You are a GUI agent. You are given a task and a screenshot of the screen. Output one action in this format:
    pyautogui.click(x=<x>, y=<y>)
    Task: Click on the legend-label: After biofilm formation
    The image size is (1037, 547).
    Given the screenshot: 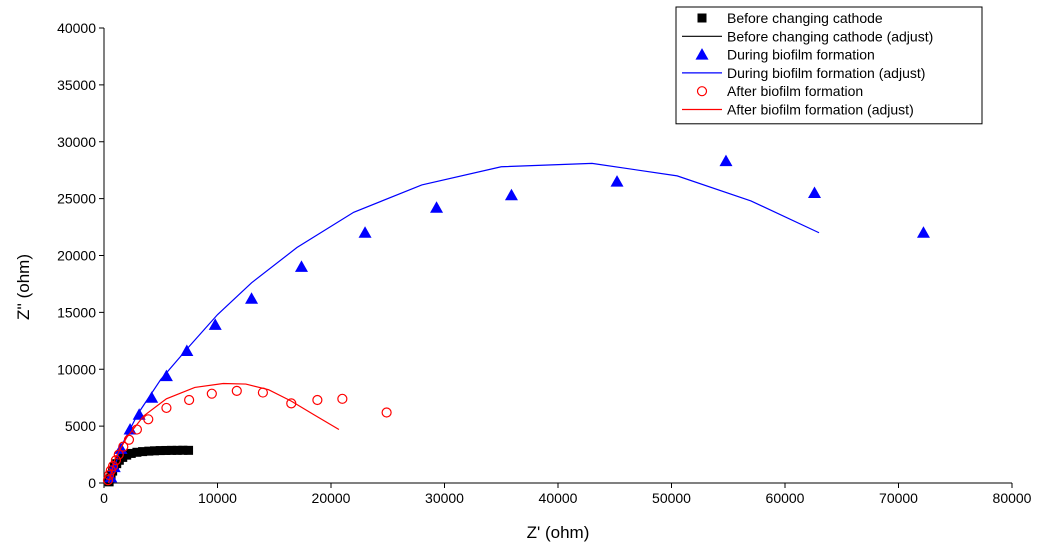 What is the action you would take?
    pyautogui.click(x=795, y=91)
    